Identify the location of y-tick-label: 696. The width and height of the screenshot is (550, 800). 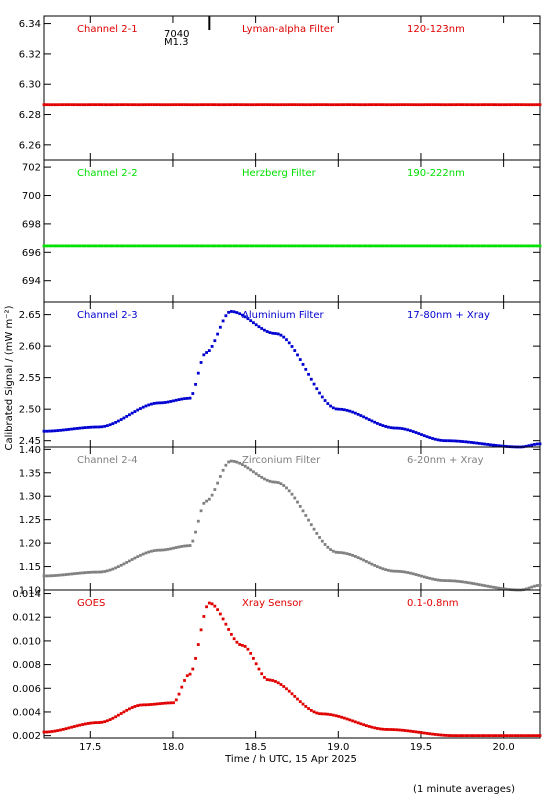
(31, 253).